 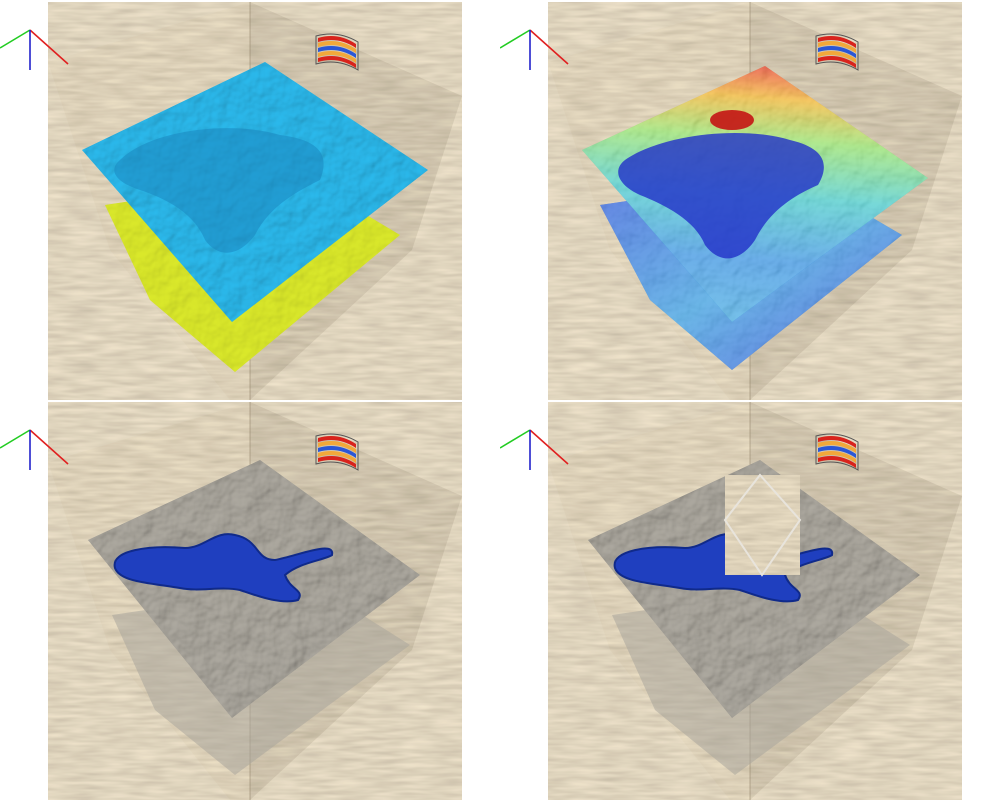 I want to click on cutout-outline, so click(x=762, y=525).